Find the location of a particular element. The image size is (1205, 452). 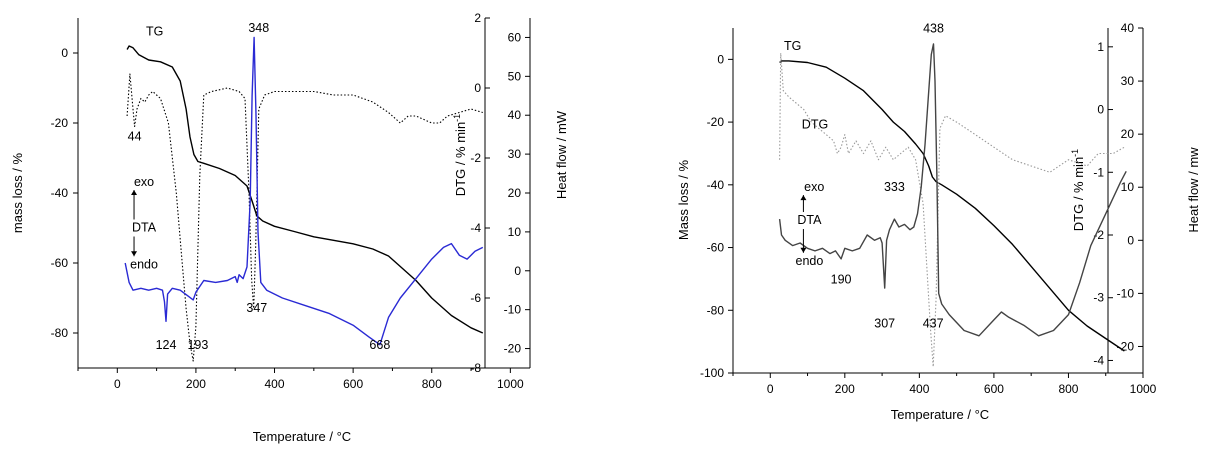

annotation-label: 347 is located at coordinates (256, 308).